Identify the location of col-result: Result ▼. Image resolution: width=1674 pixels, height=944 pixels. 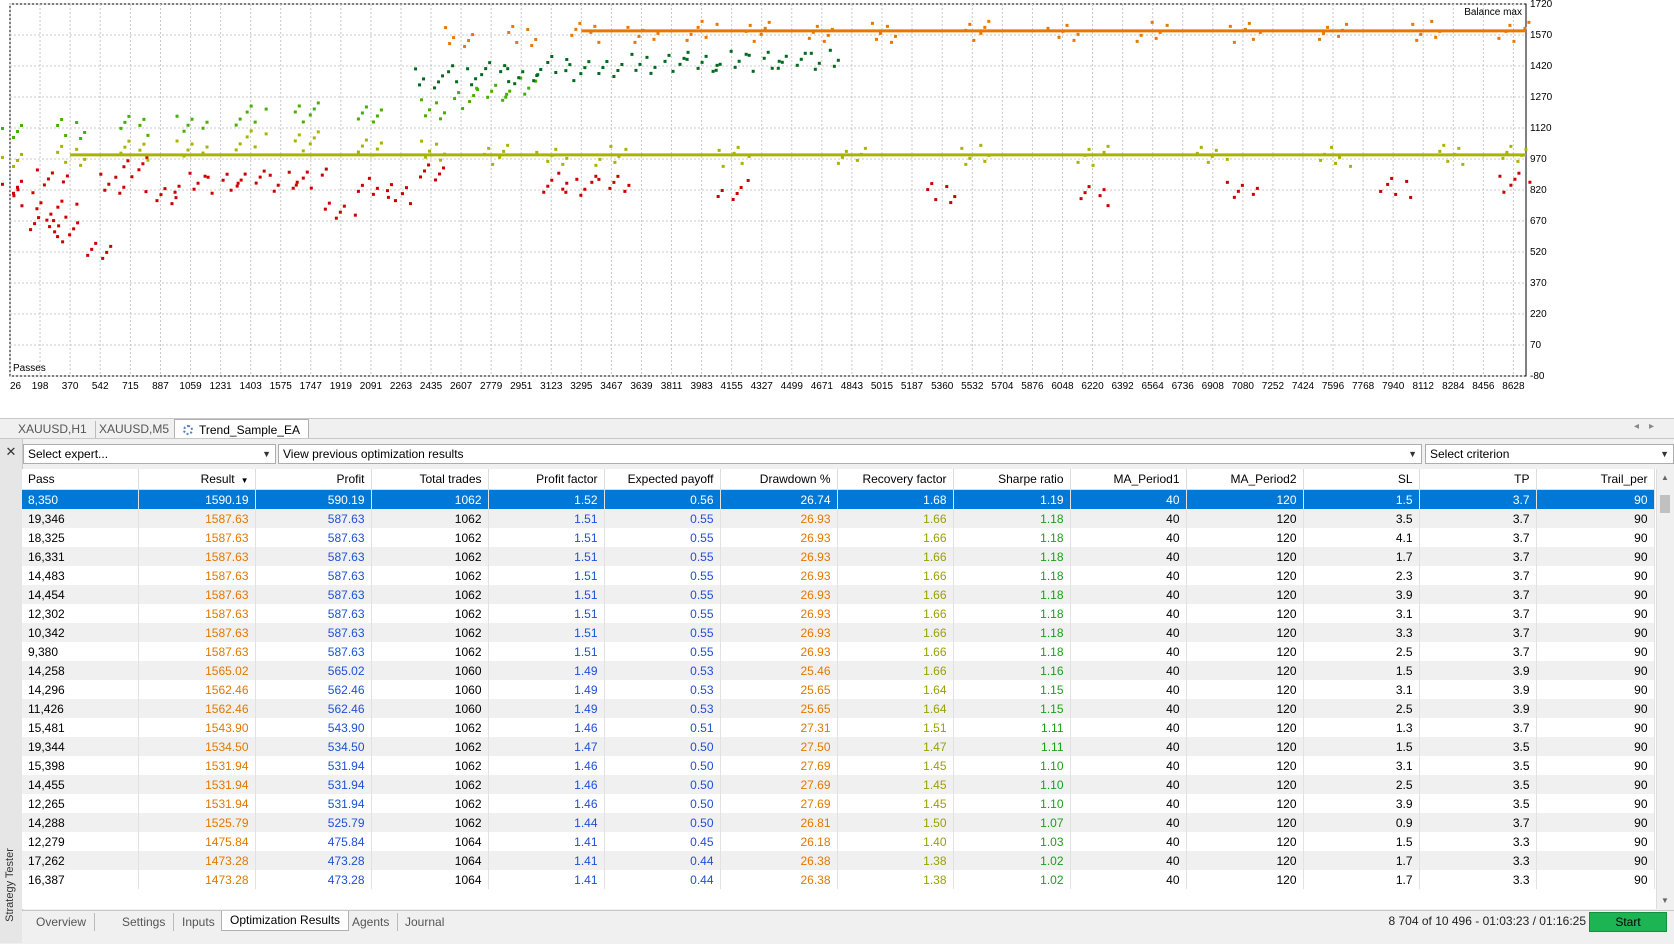
(197, 479).